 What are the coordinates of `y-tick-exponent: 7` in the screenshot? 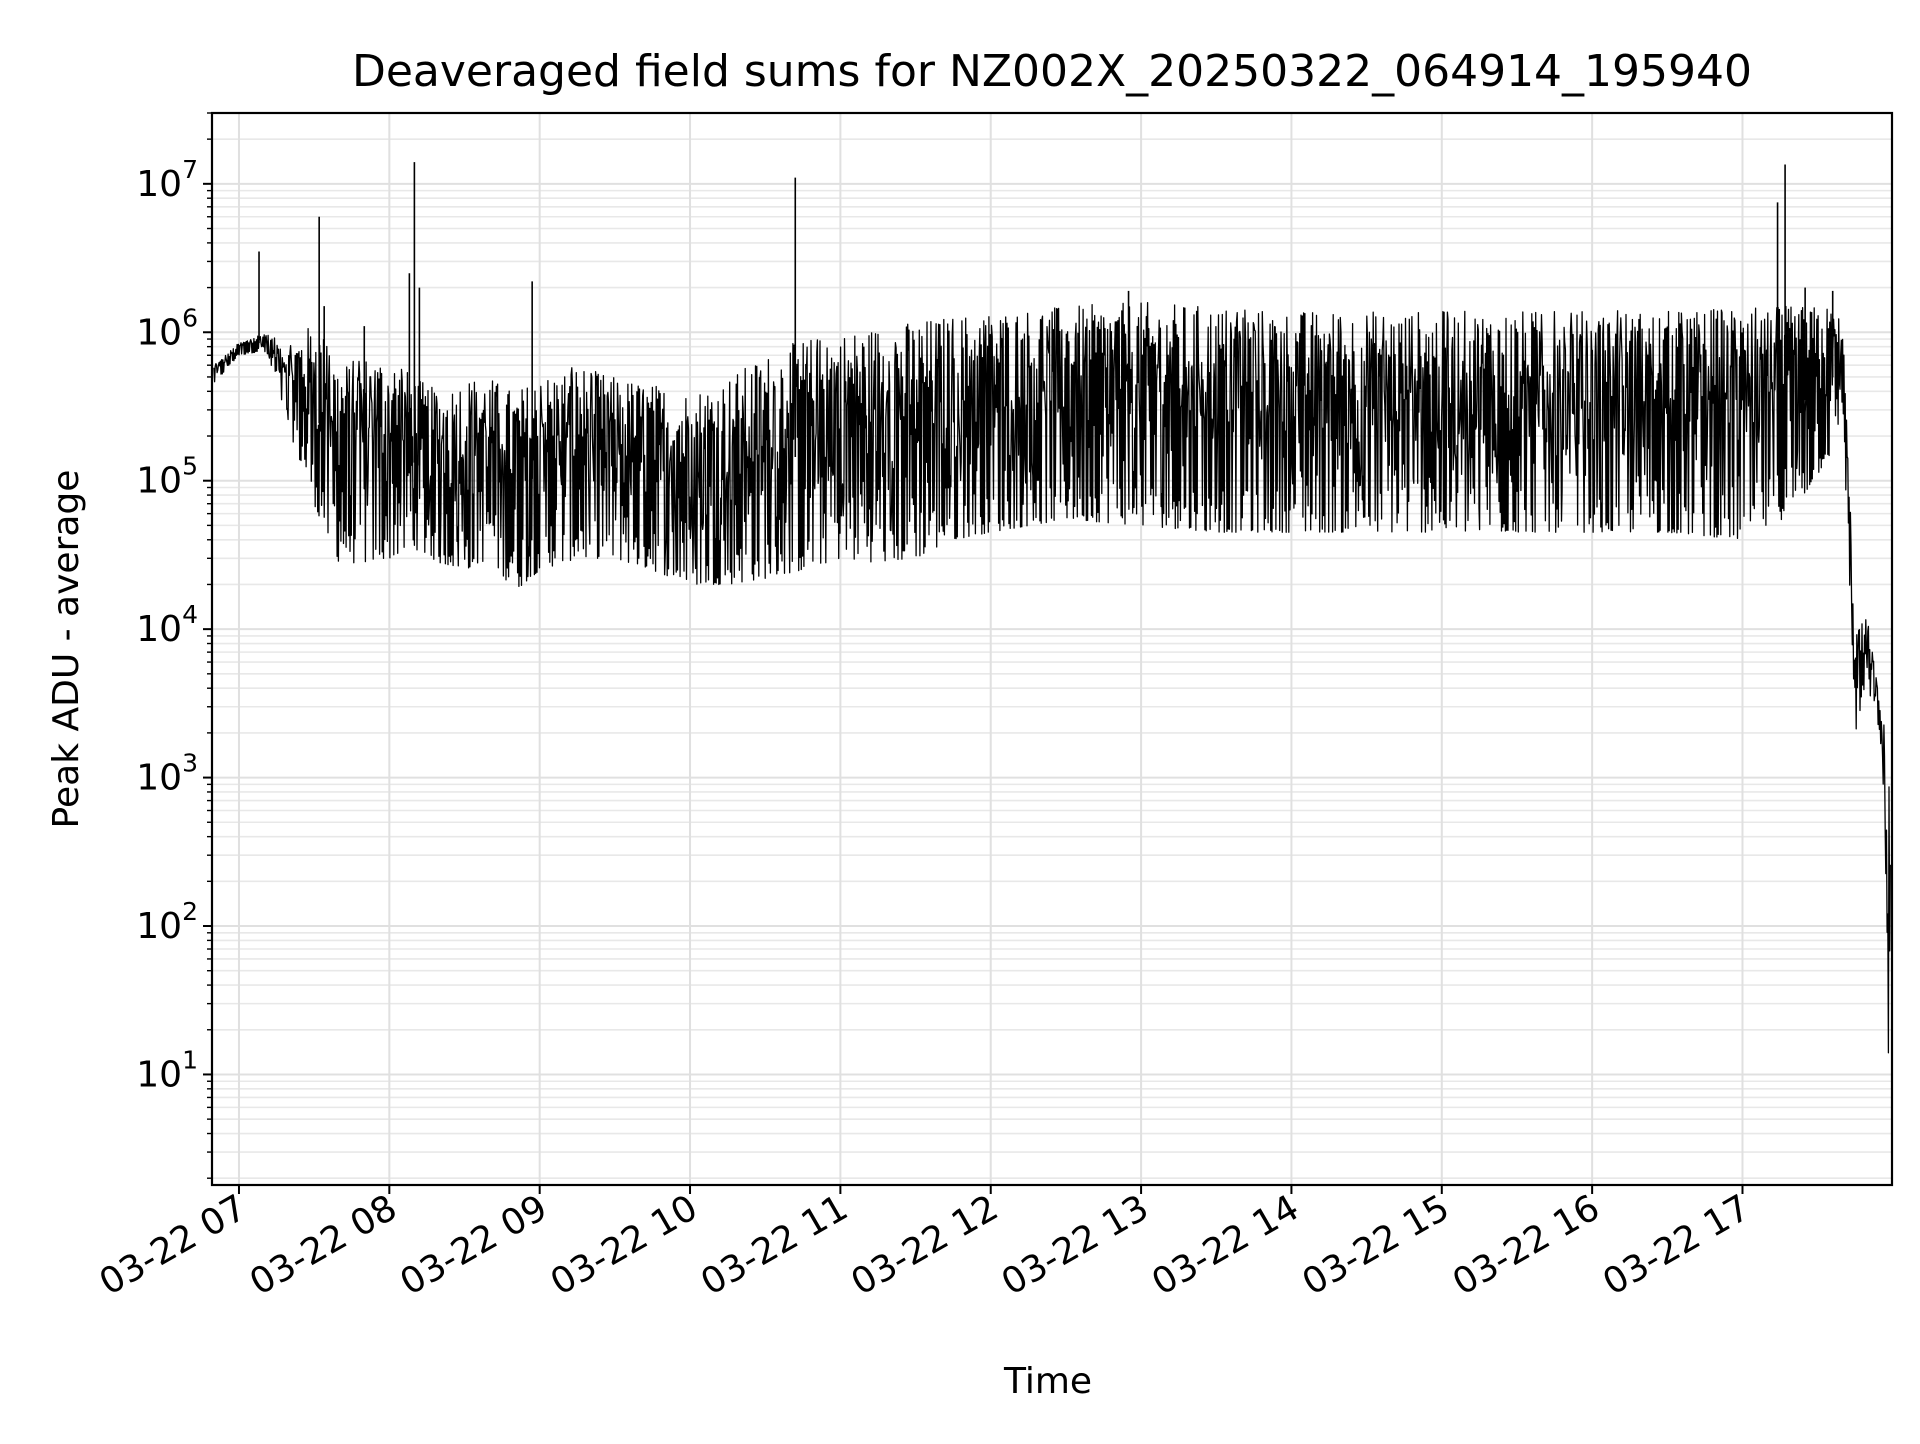 It's located at (190, 169).